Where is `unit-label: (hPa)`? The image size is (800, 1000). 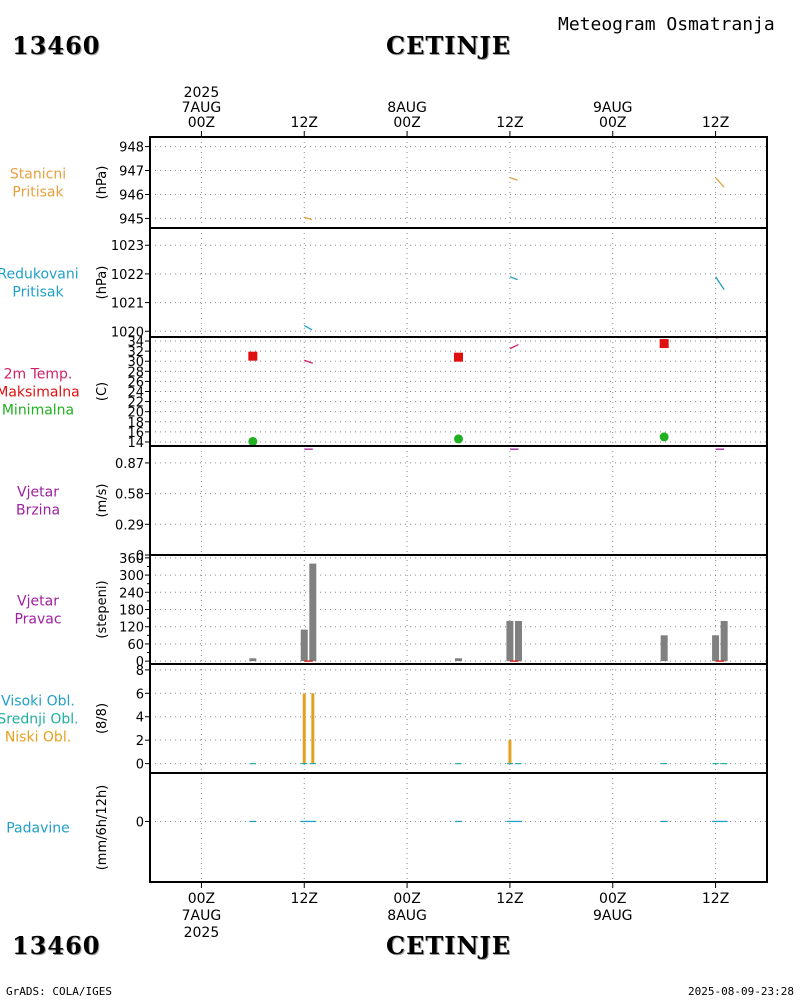 unit-label: (hPa) is located at coordinates (102, 183).